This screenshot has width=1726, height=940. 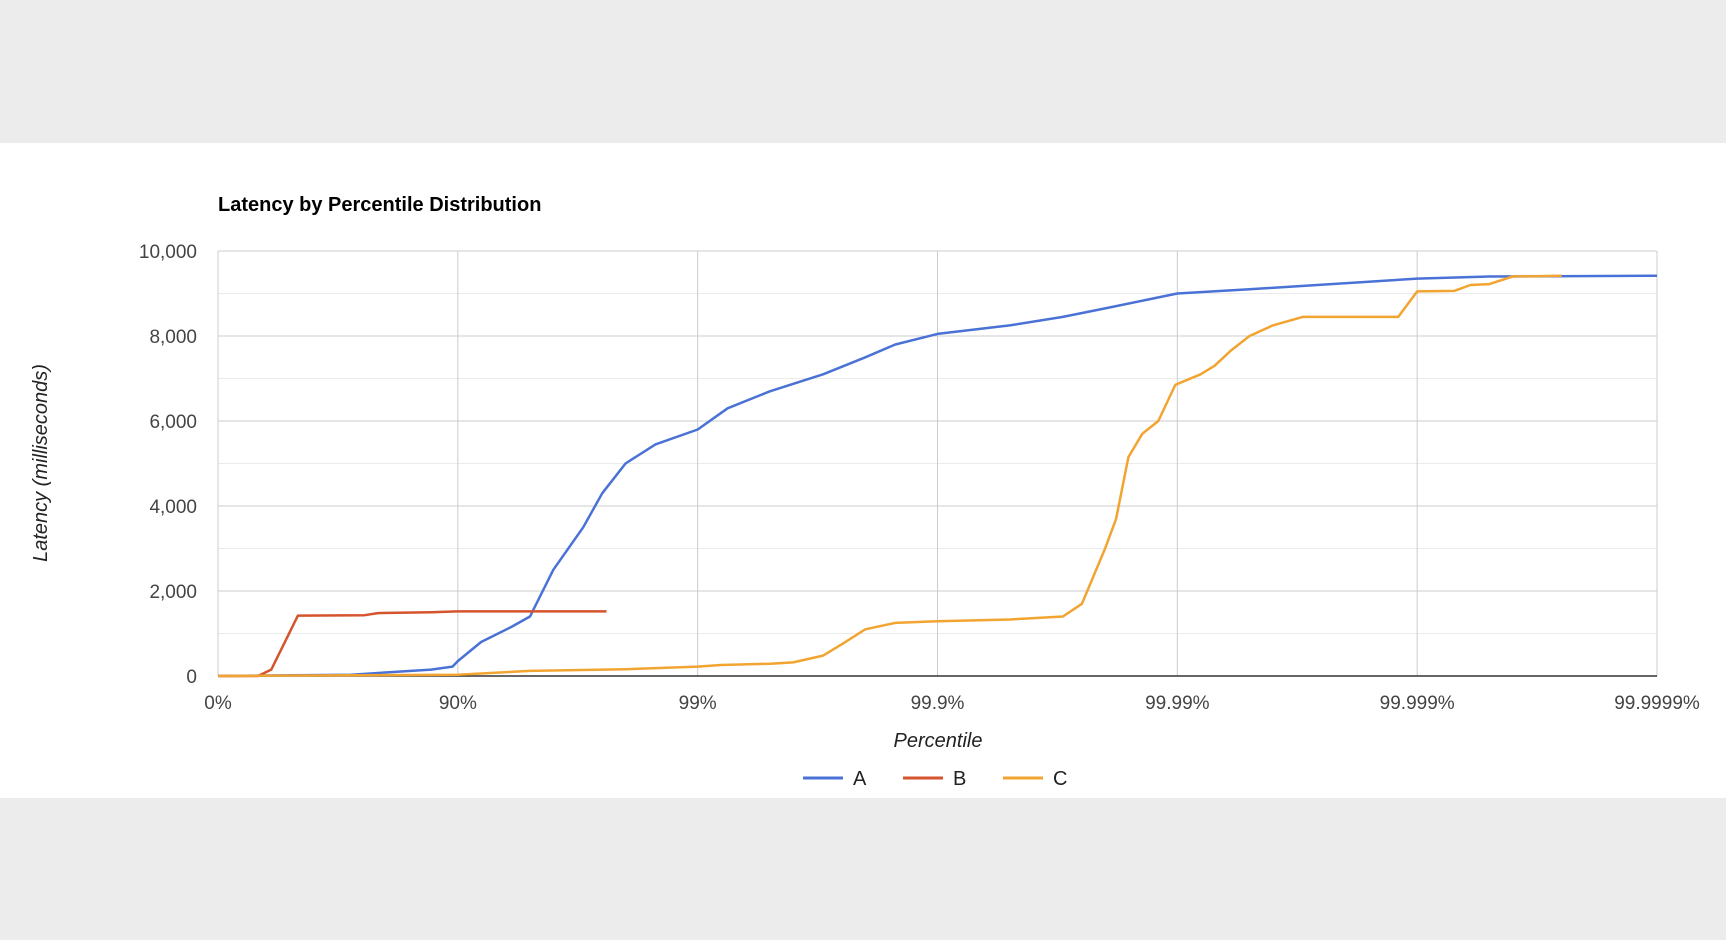 I want to click on legend-label-a: A, so click(x=860, y=779).